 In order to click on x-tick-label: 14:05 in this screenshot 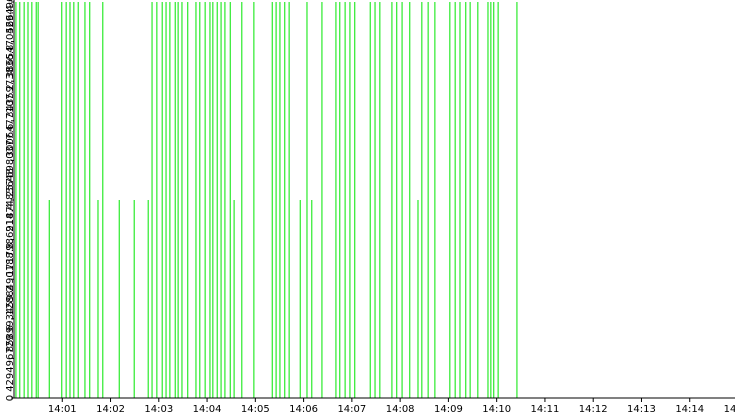, I will do `click(255, 409)`.